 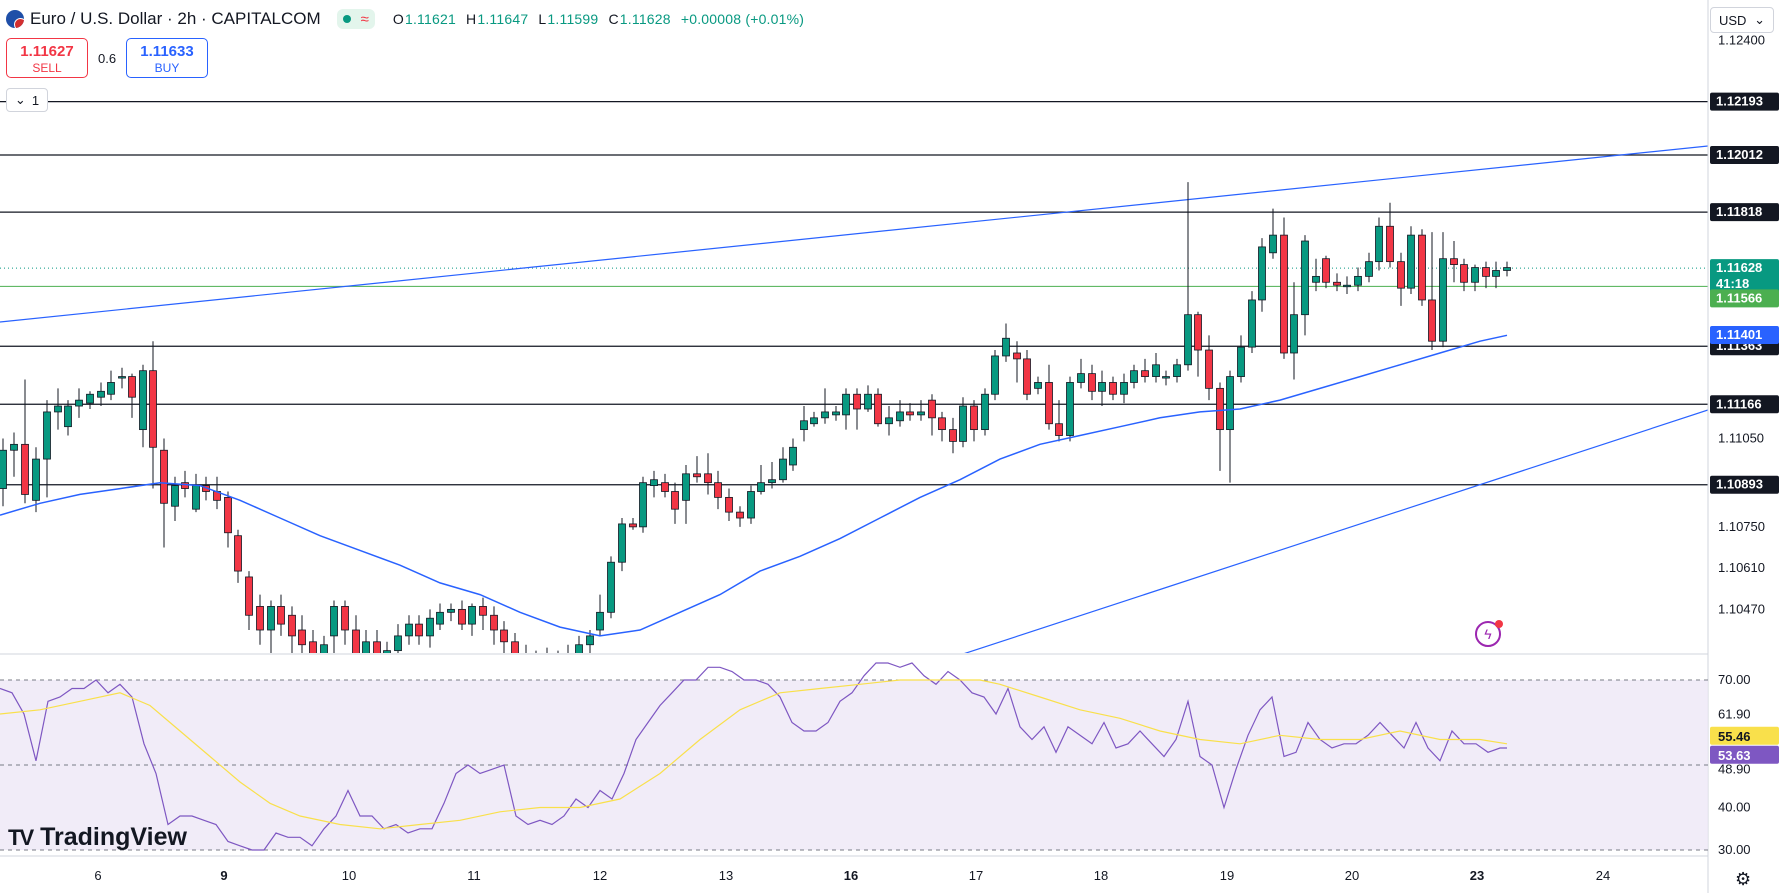 What do you see at coordinates (175, 18) in the screenshot?
I see `symbol-title: Euro / U.S. Dollar · 2h · CAPITALCOM` at bounding box center [175, 18].